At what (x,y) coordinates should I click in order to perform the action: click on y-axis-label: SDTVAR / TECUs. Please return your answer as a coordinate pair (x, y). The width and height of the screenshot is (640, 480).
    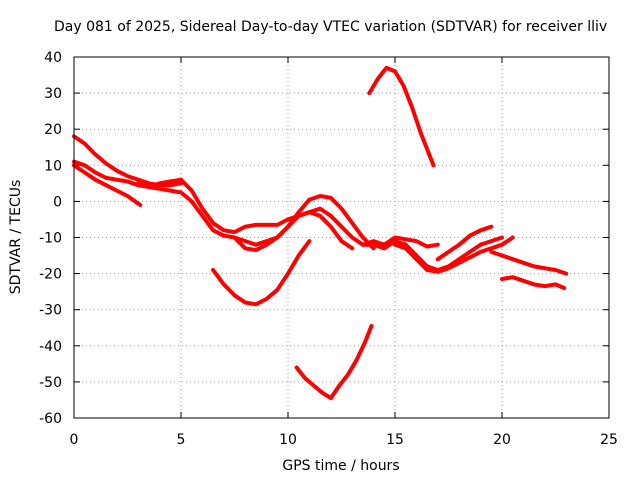
    Looking at the image, I should click on (16, 237).